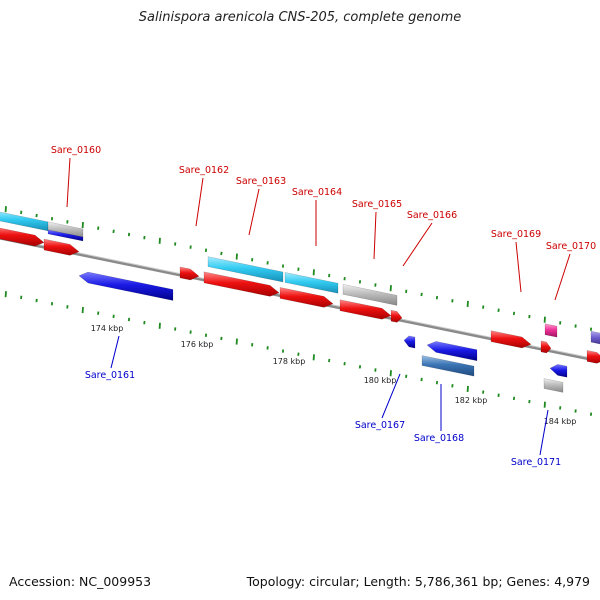 This screenshot has height=600, width=600. Describe the element at coordinates (593, 357) in the screenshot. I see `gene-cds-edge` at that location.